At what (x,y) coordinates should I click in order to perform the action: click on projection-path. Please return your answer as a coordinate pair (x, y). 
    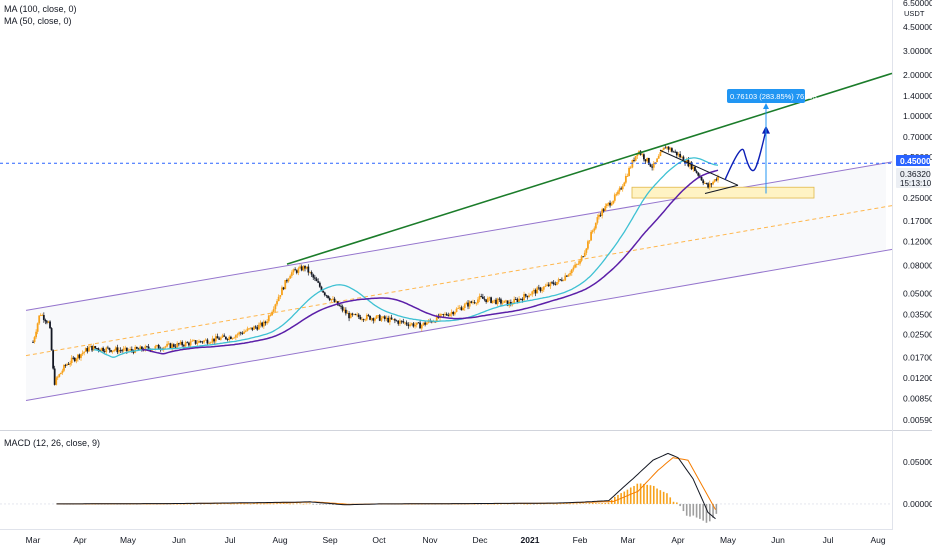
    Looking at the image, I should click on (745, 155).